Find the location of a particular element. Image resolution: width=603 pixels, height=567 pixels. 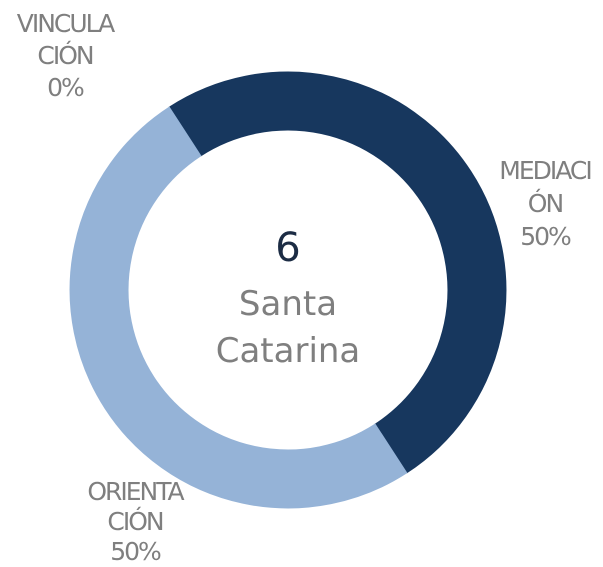

category-label: VINCULA CIÓN is located at coordinates (66, 39).